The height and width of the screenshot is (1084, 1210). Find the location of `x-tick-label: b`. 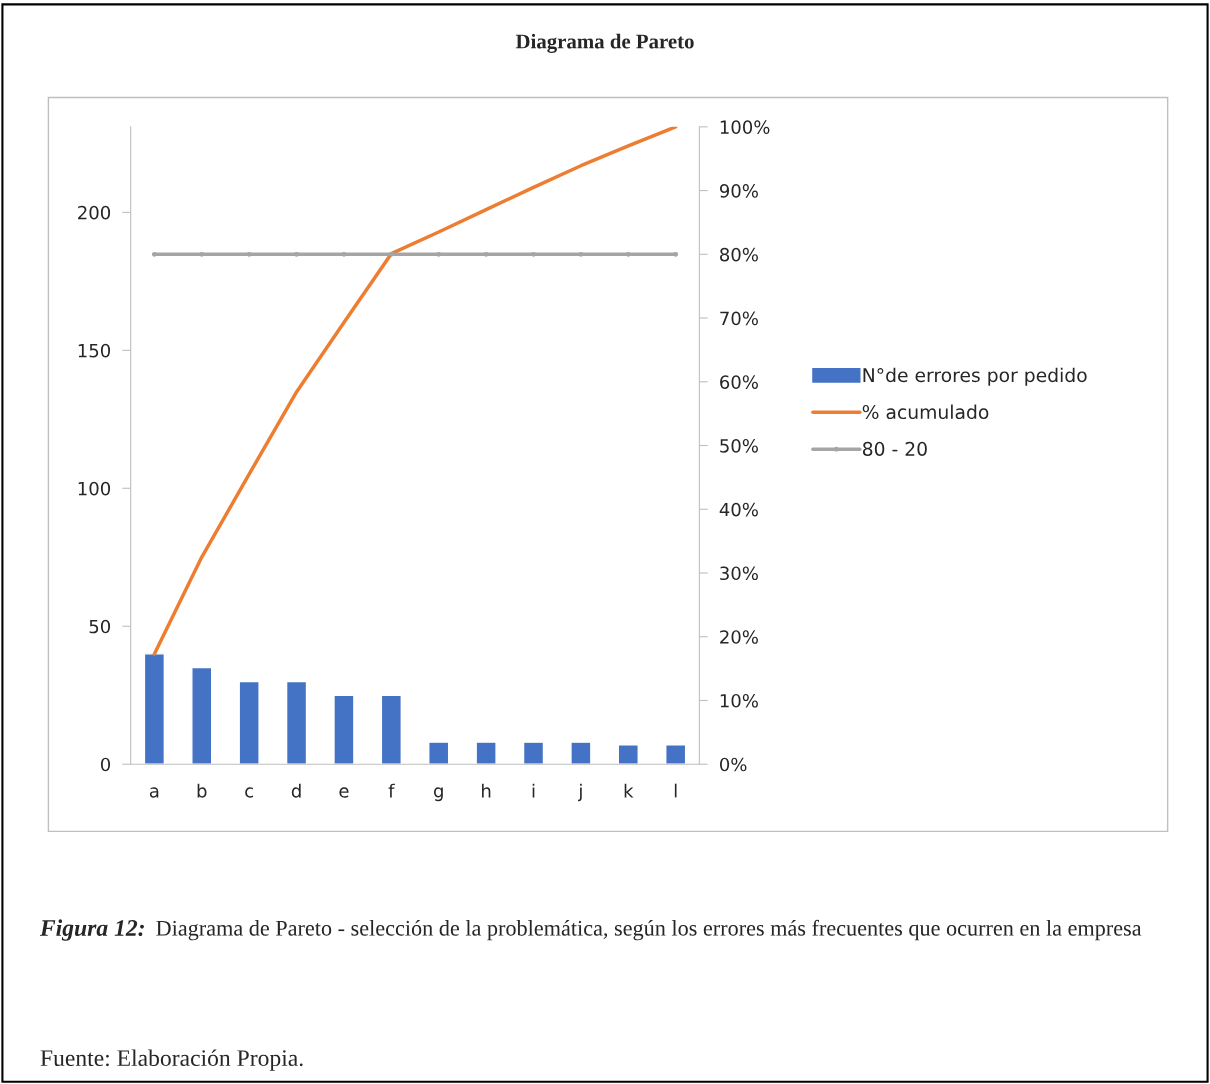

x-tick-label: b is located at coordinates (202, 790).